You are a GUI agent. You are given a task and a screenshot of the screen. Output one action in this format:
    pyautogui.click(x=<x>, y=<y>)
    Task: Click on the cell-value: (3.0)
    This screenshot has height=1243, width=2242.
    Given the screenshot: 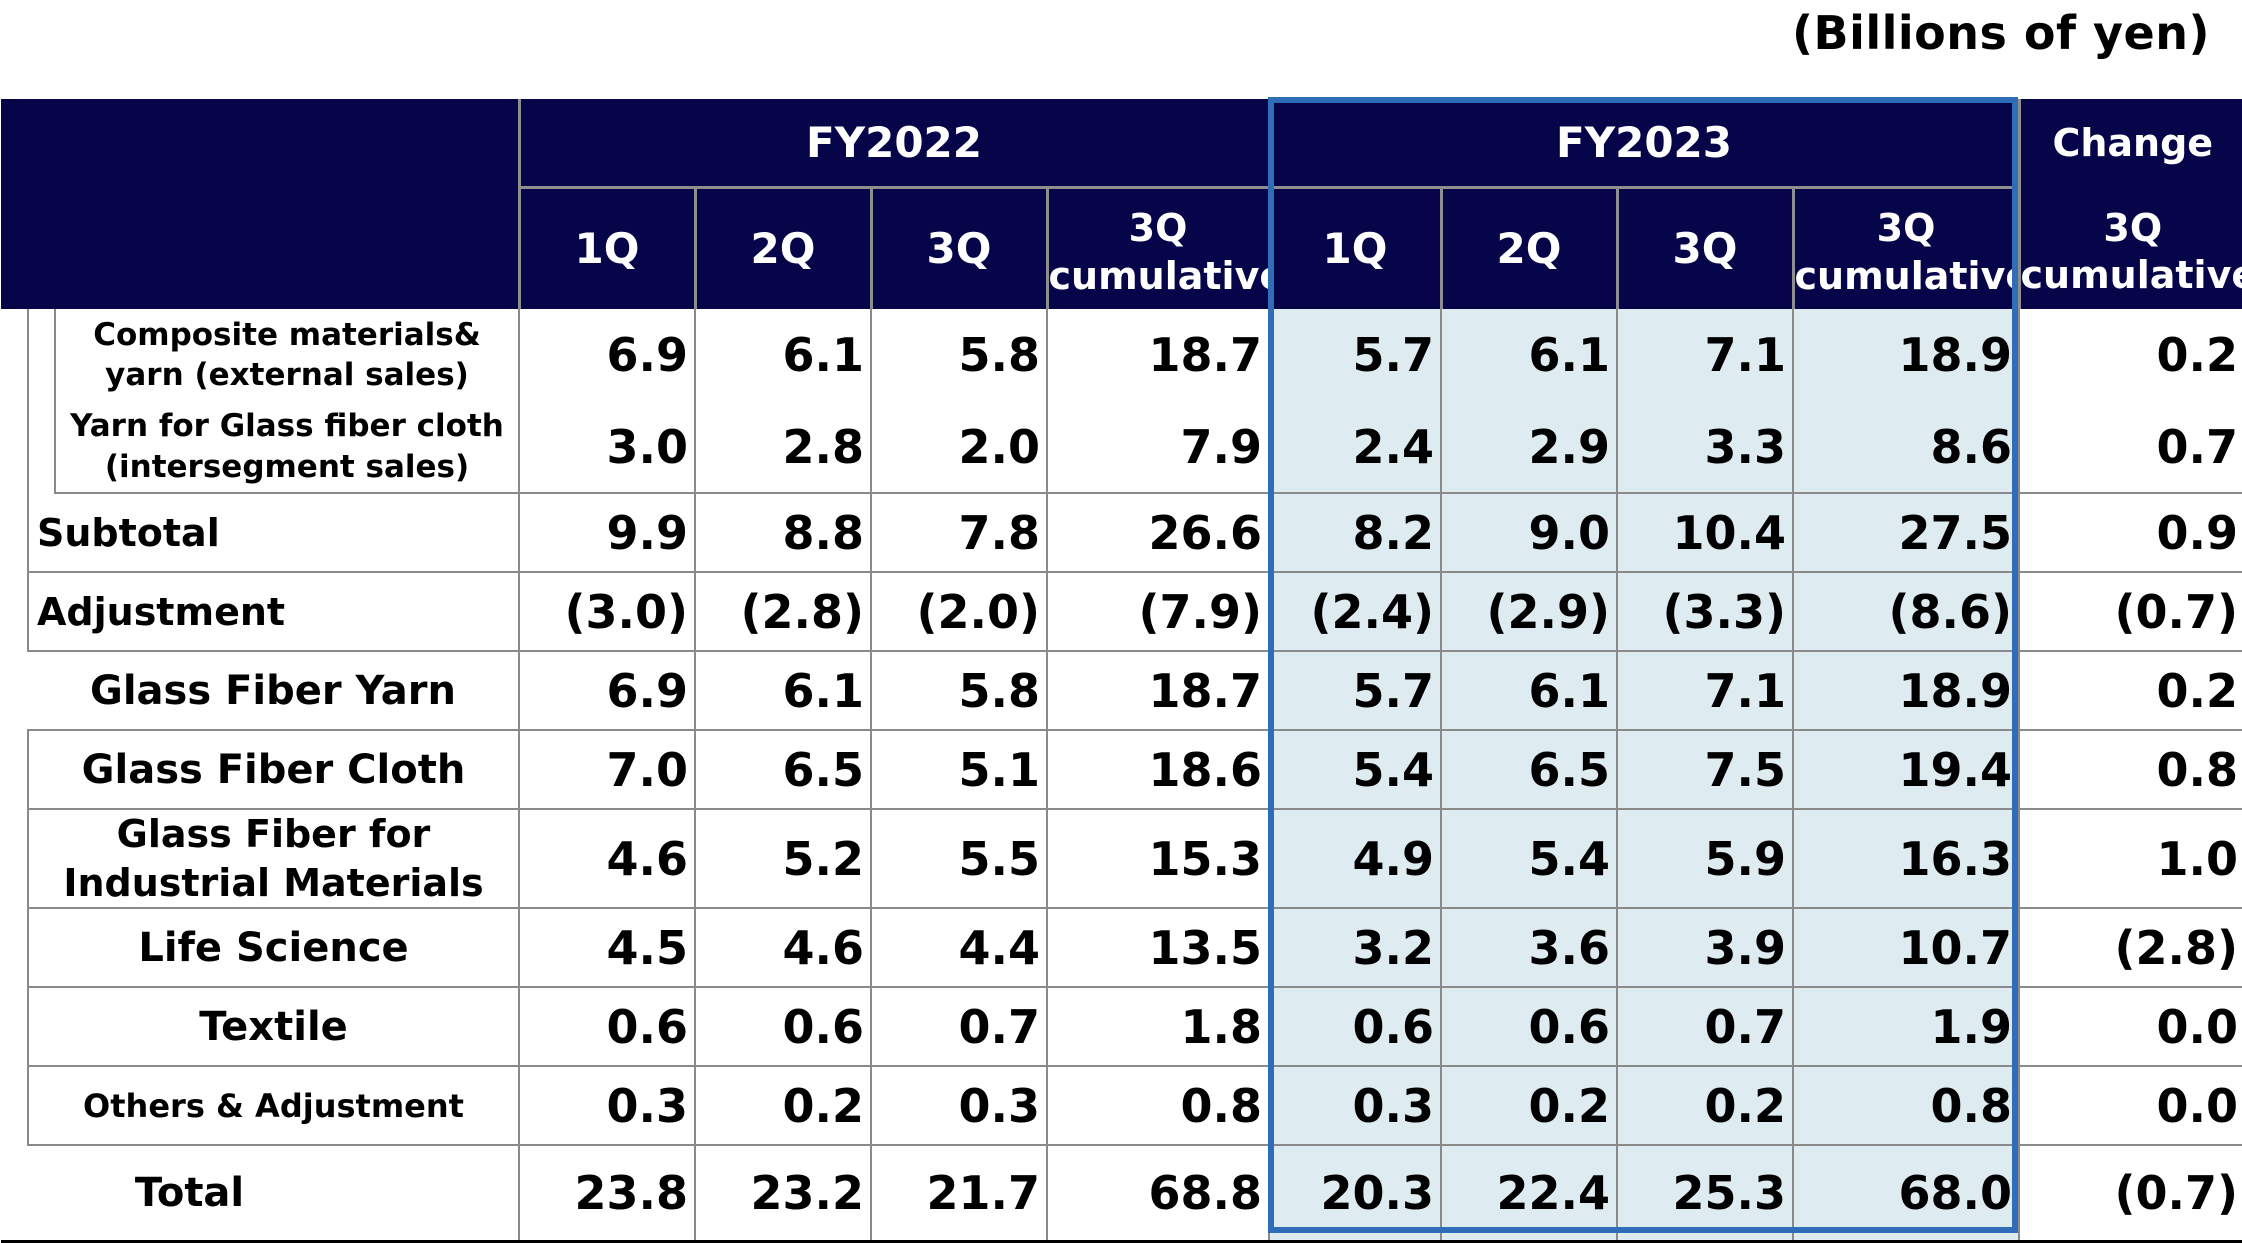 What is the action you would take?
    pyautogui.click(x=607, y=612)
    